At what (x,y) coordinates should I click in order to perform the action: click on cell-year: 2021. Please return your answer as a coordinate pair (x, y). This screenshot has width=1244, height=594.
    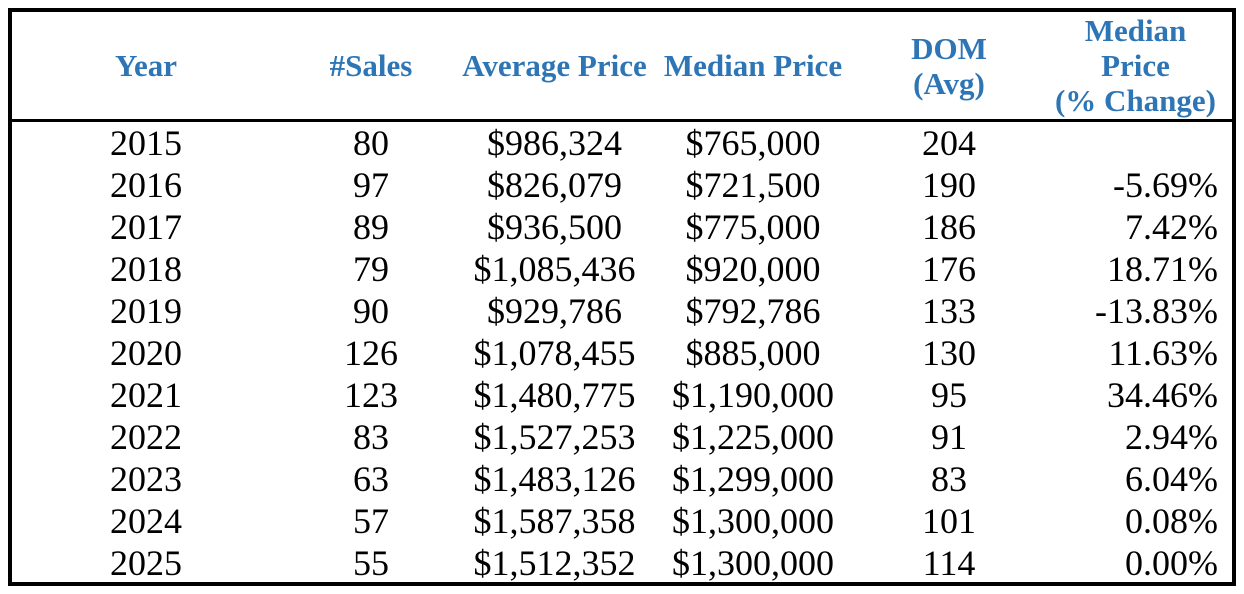
    Looking at the image, I should click on (146, 395).